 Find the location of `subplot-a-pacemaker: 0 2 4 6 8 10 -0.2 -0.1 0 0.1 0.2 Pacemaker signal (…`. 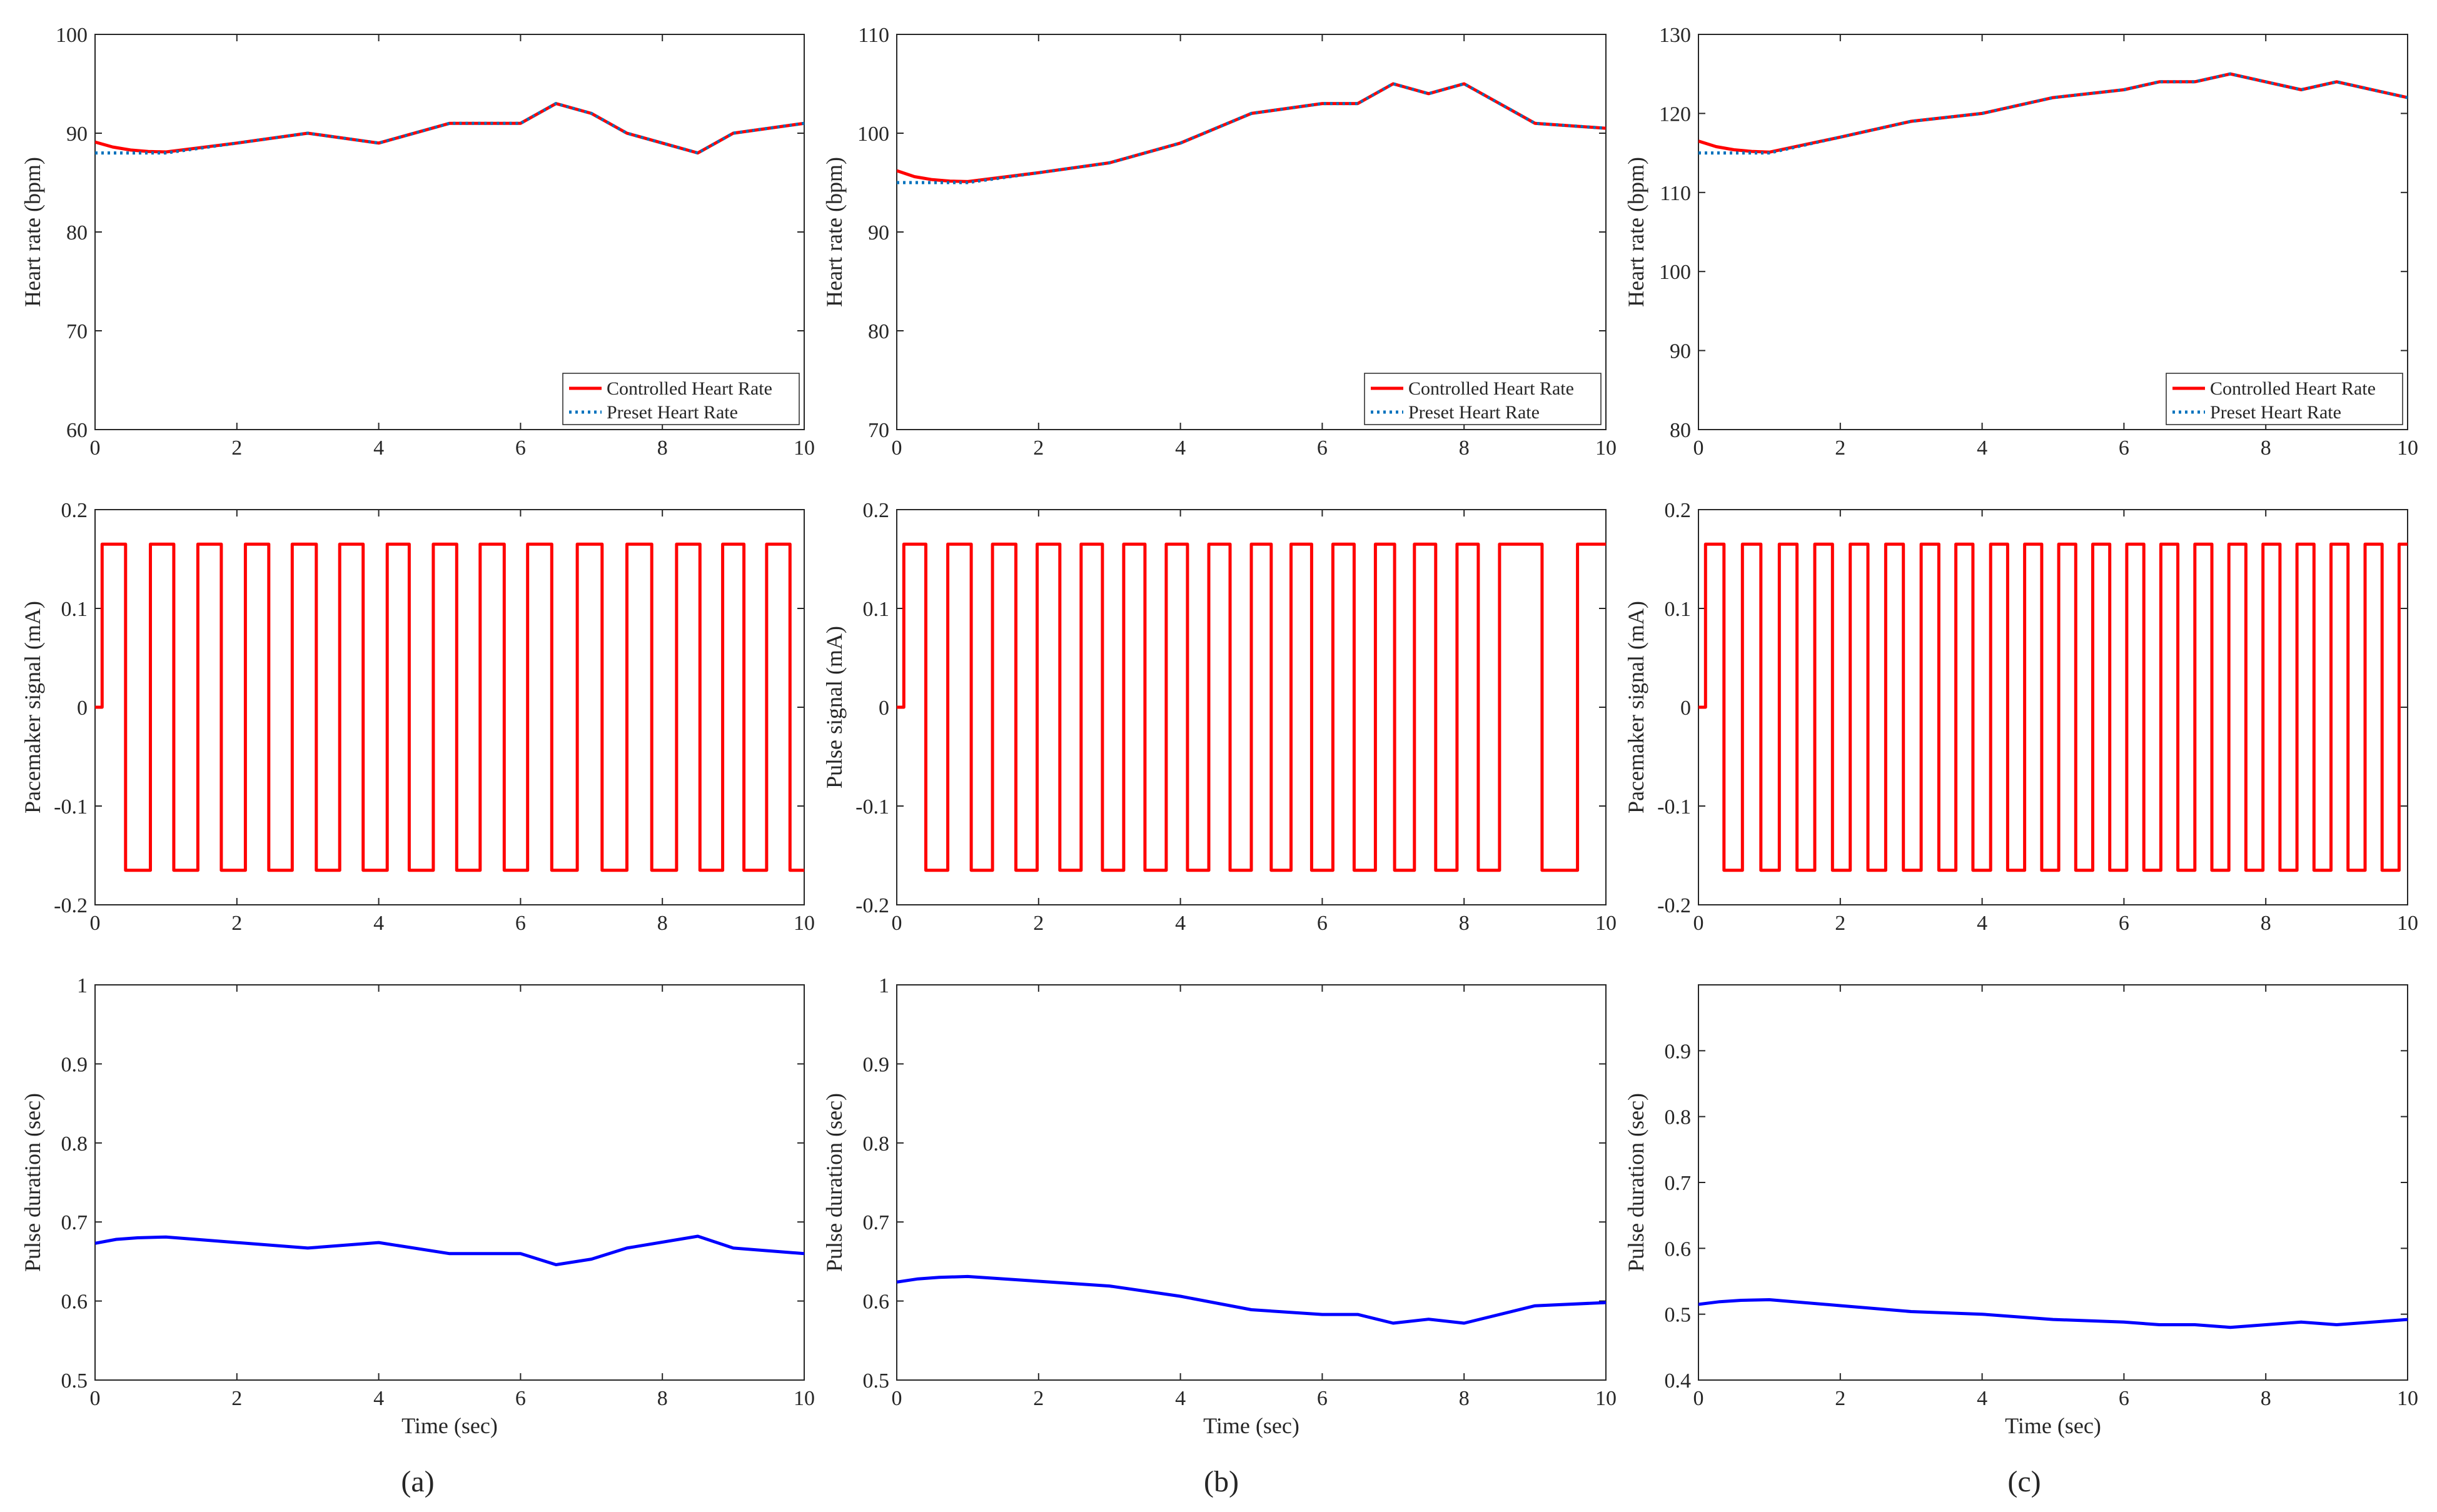

subplot-a-pacemaker: 0 2 4 6 8 10 -0.2 -0.1 0 0.1 0.2 Pacemaker signal (… is located at coordinates (418, 717).